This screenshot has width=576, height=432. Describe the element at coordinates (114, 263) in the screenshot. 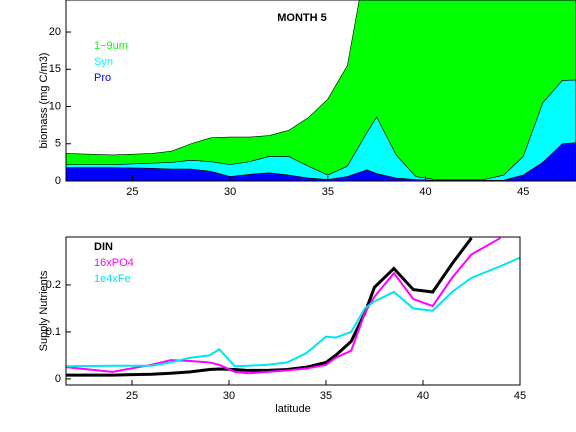

I see `legend-entry: 16xPO4` at that location.